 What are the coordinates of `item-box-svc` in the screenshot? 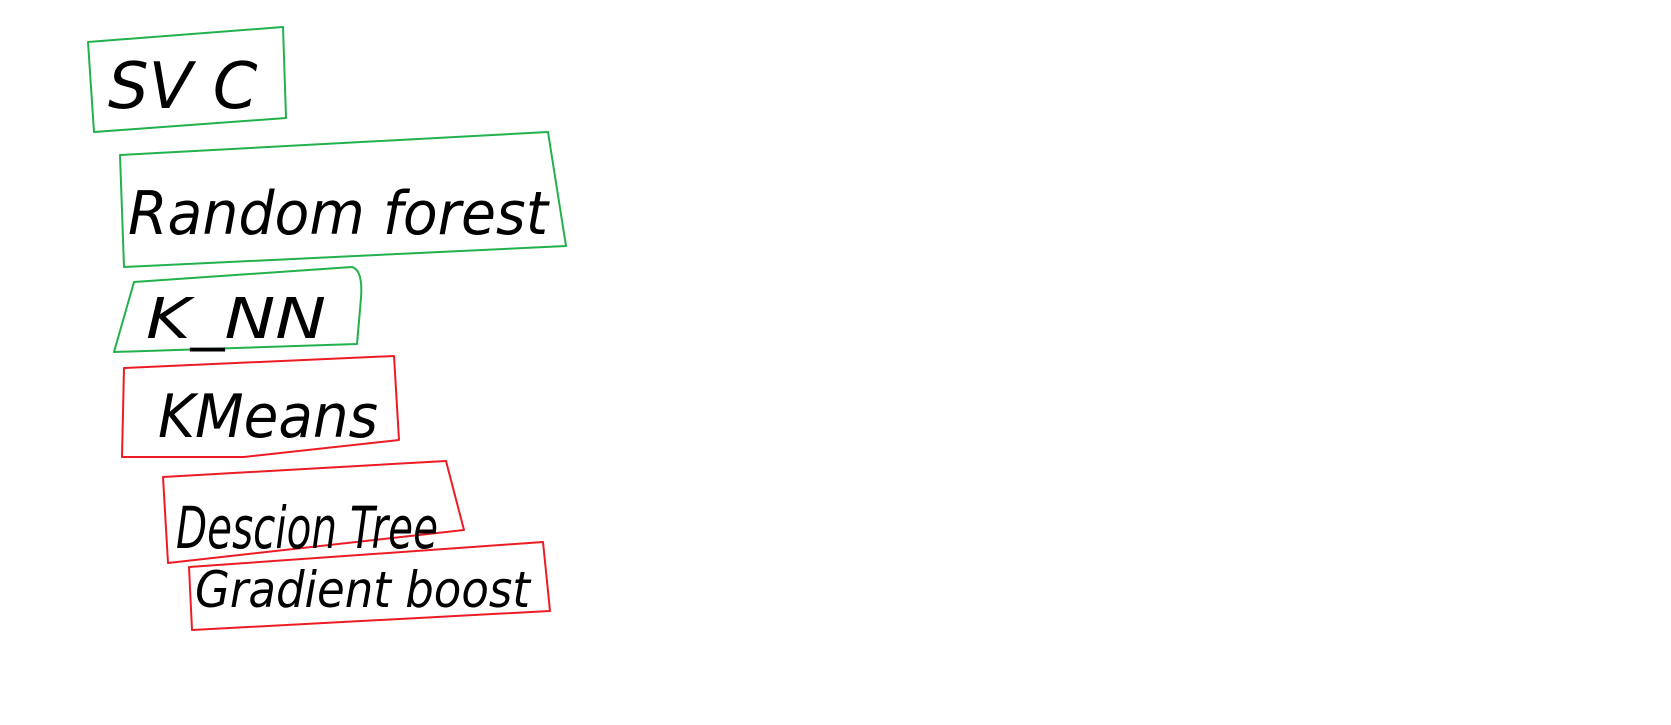 It's located at (187, 79).